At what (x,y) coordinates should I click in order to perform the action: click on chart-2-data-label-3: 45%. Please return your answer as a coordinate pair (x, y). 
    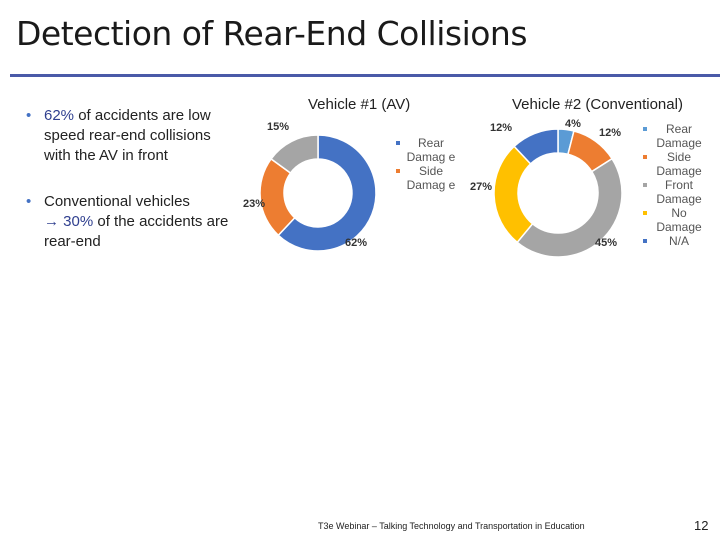
    Looking at the image, I should click on (606, 243).